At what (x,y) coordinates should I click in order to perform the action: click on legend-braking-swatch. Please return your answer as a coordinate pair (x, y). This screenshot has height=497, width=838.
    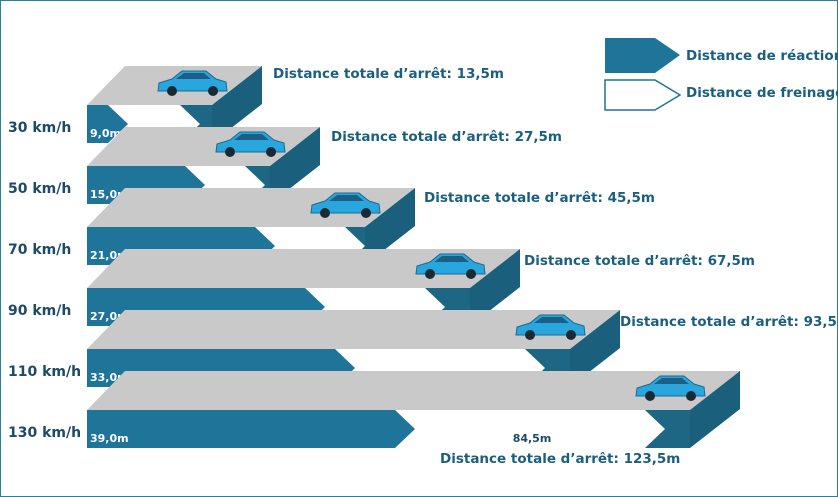
    Looking at the image, I should click on (643, 95).